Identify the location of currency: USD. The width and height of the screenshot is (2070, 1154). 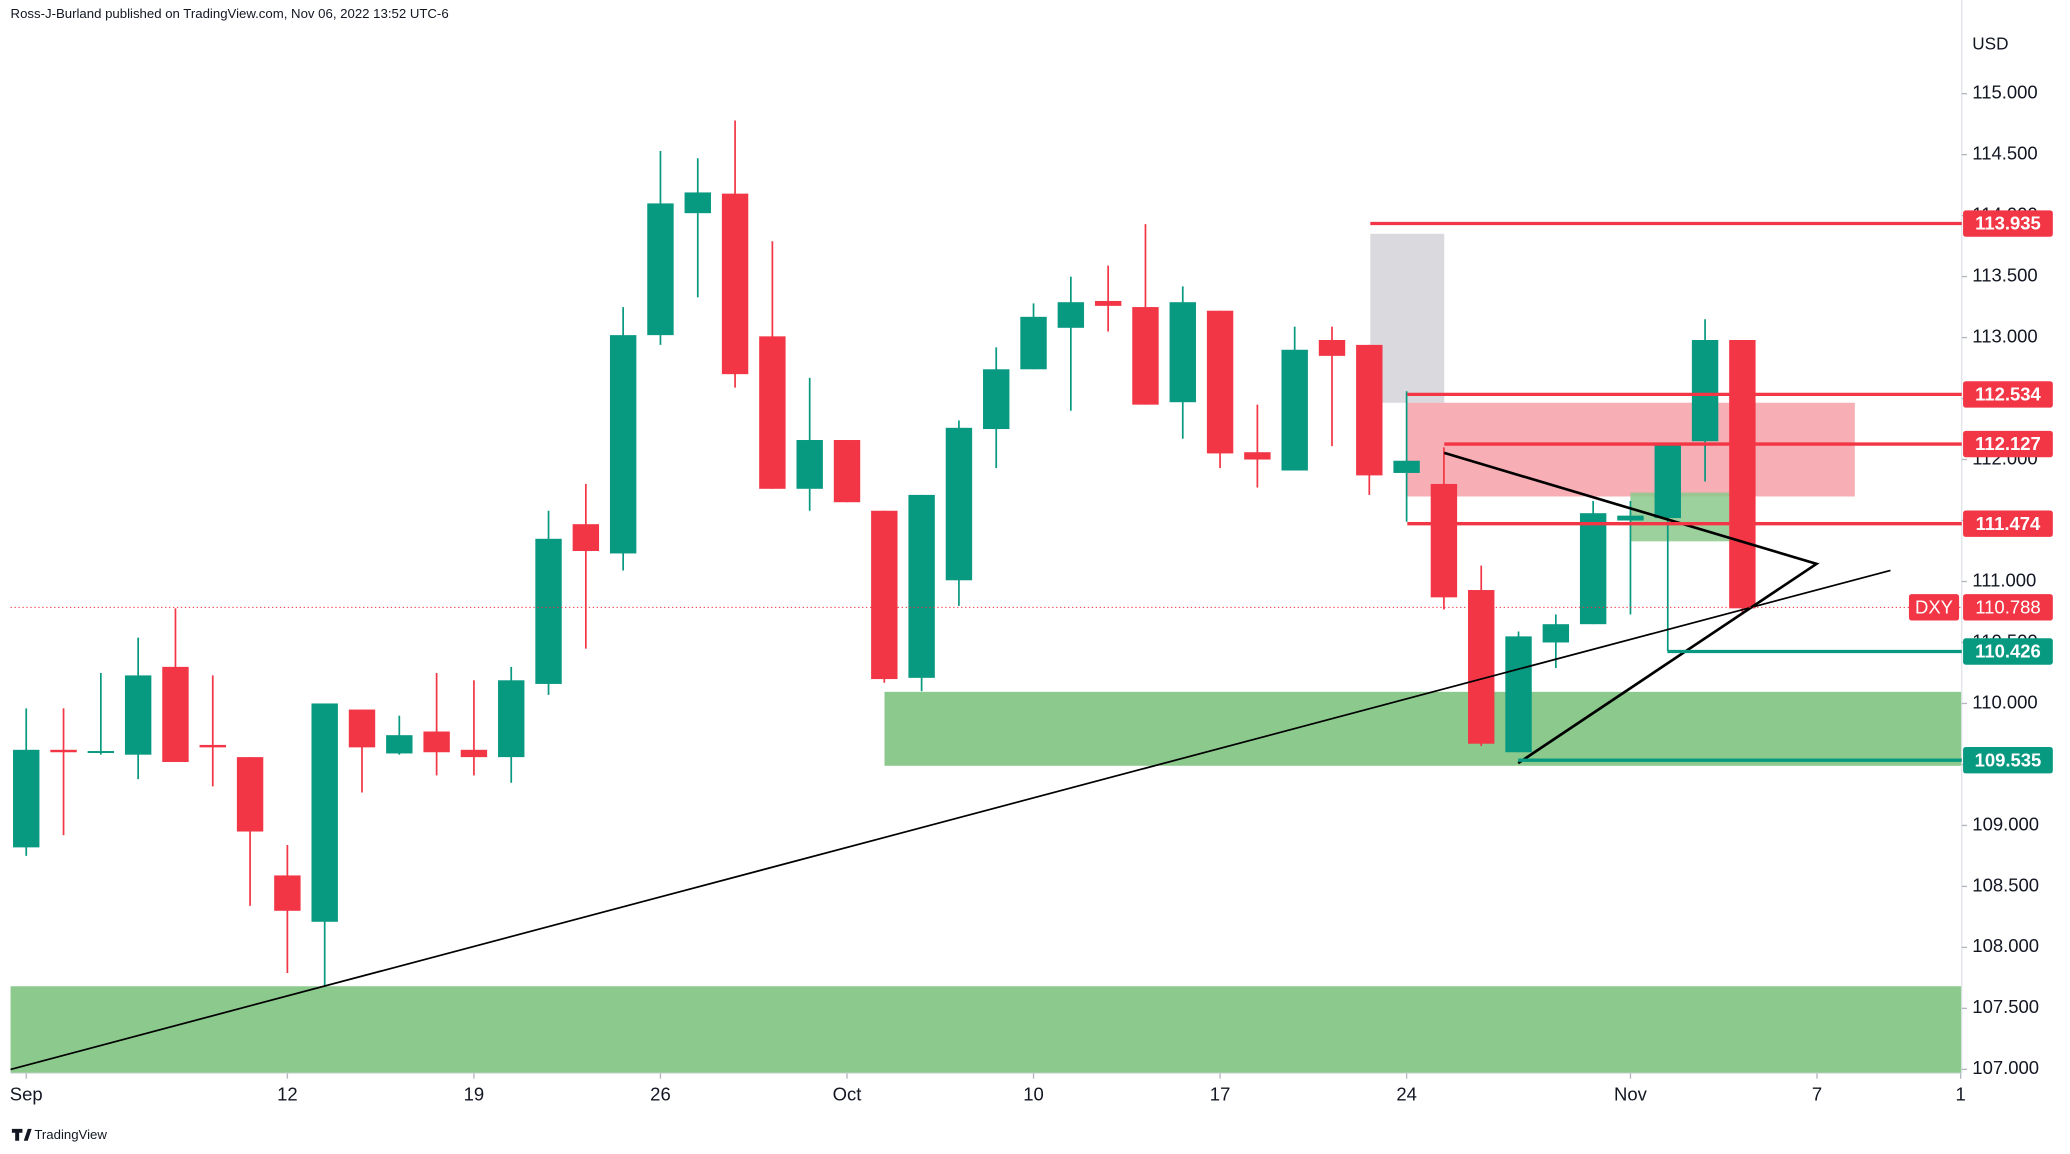
(1990, 44).